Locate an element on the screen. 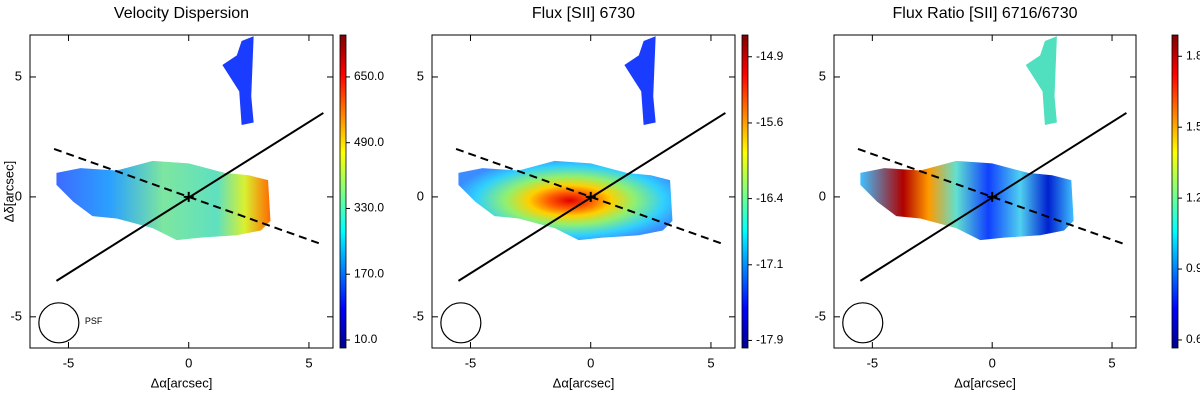 The height and width of the screenshot is (399, 1200). panel-title: Flux [SII] 6730 is located at coordinates (583, 13).